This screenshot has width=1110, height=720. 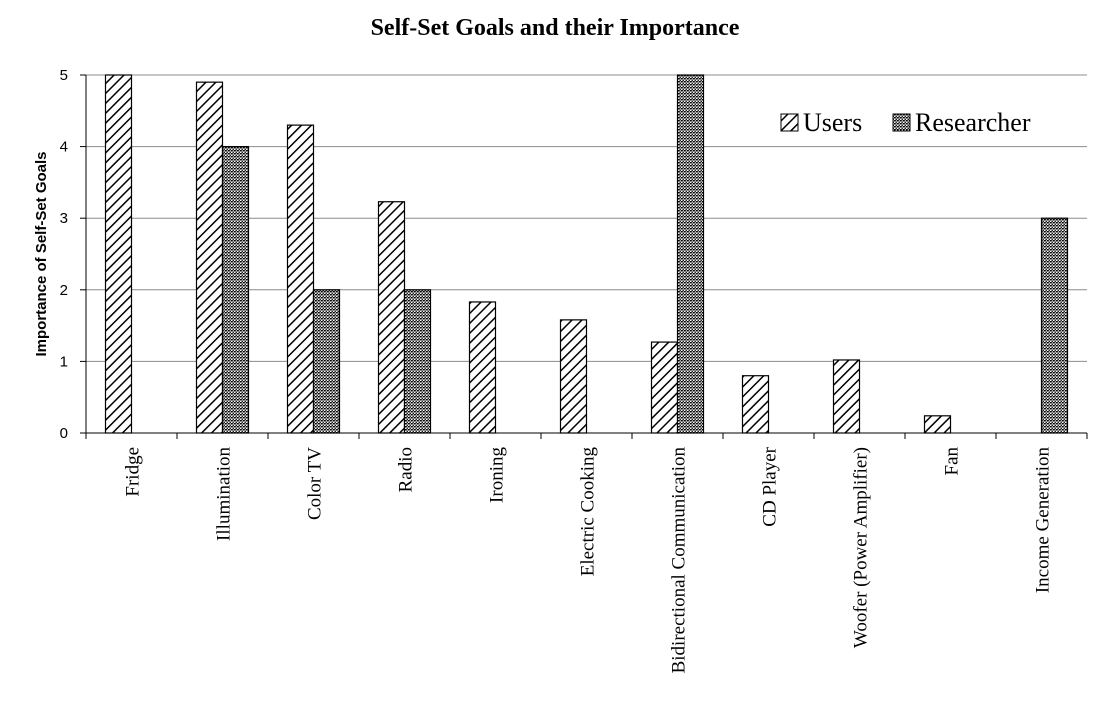 What do you see at coordinates (315, 483) in the screenshot?
I see `x-tick-label: Color TV` at bounding box center [315, 483].